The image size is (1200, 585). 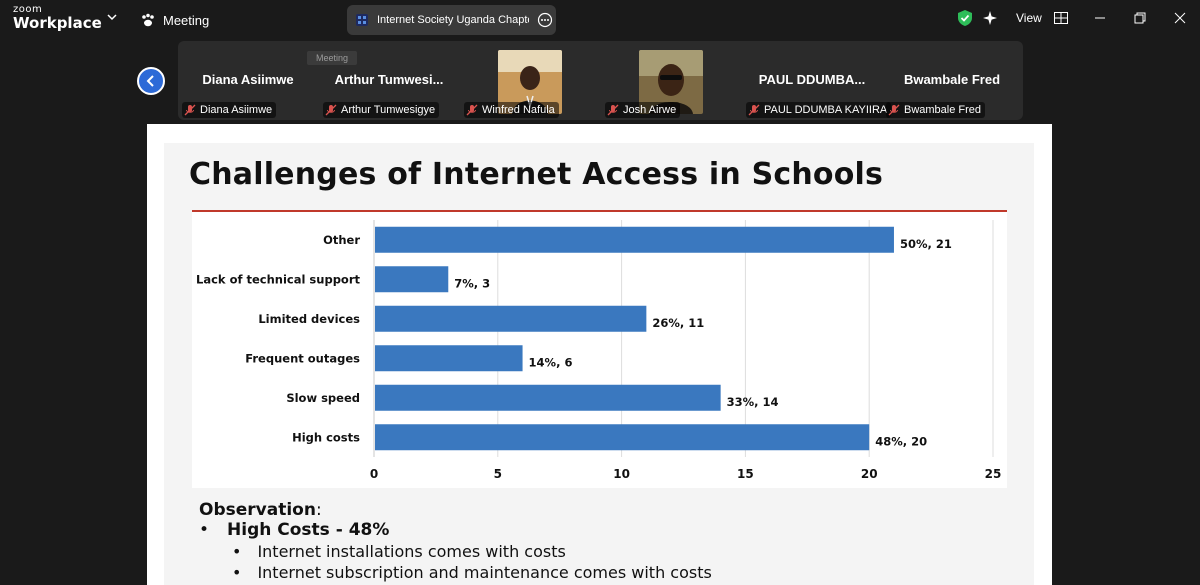 I want to click on encryption-shield-icon, so click(x=965, y=18).